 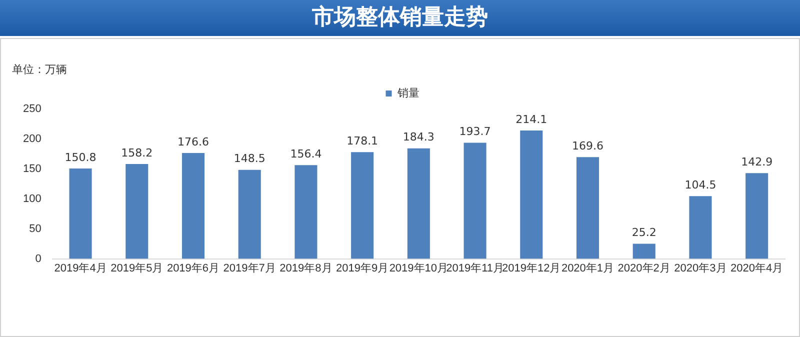 I want to click on data-label: 176.6, so click(x=193, y=141).